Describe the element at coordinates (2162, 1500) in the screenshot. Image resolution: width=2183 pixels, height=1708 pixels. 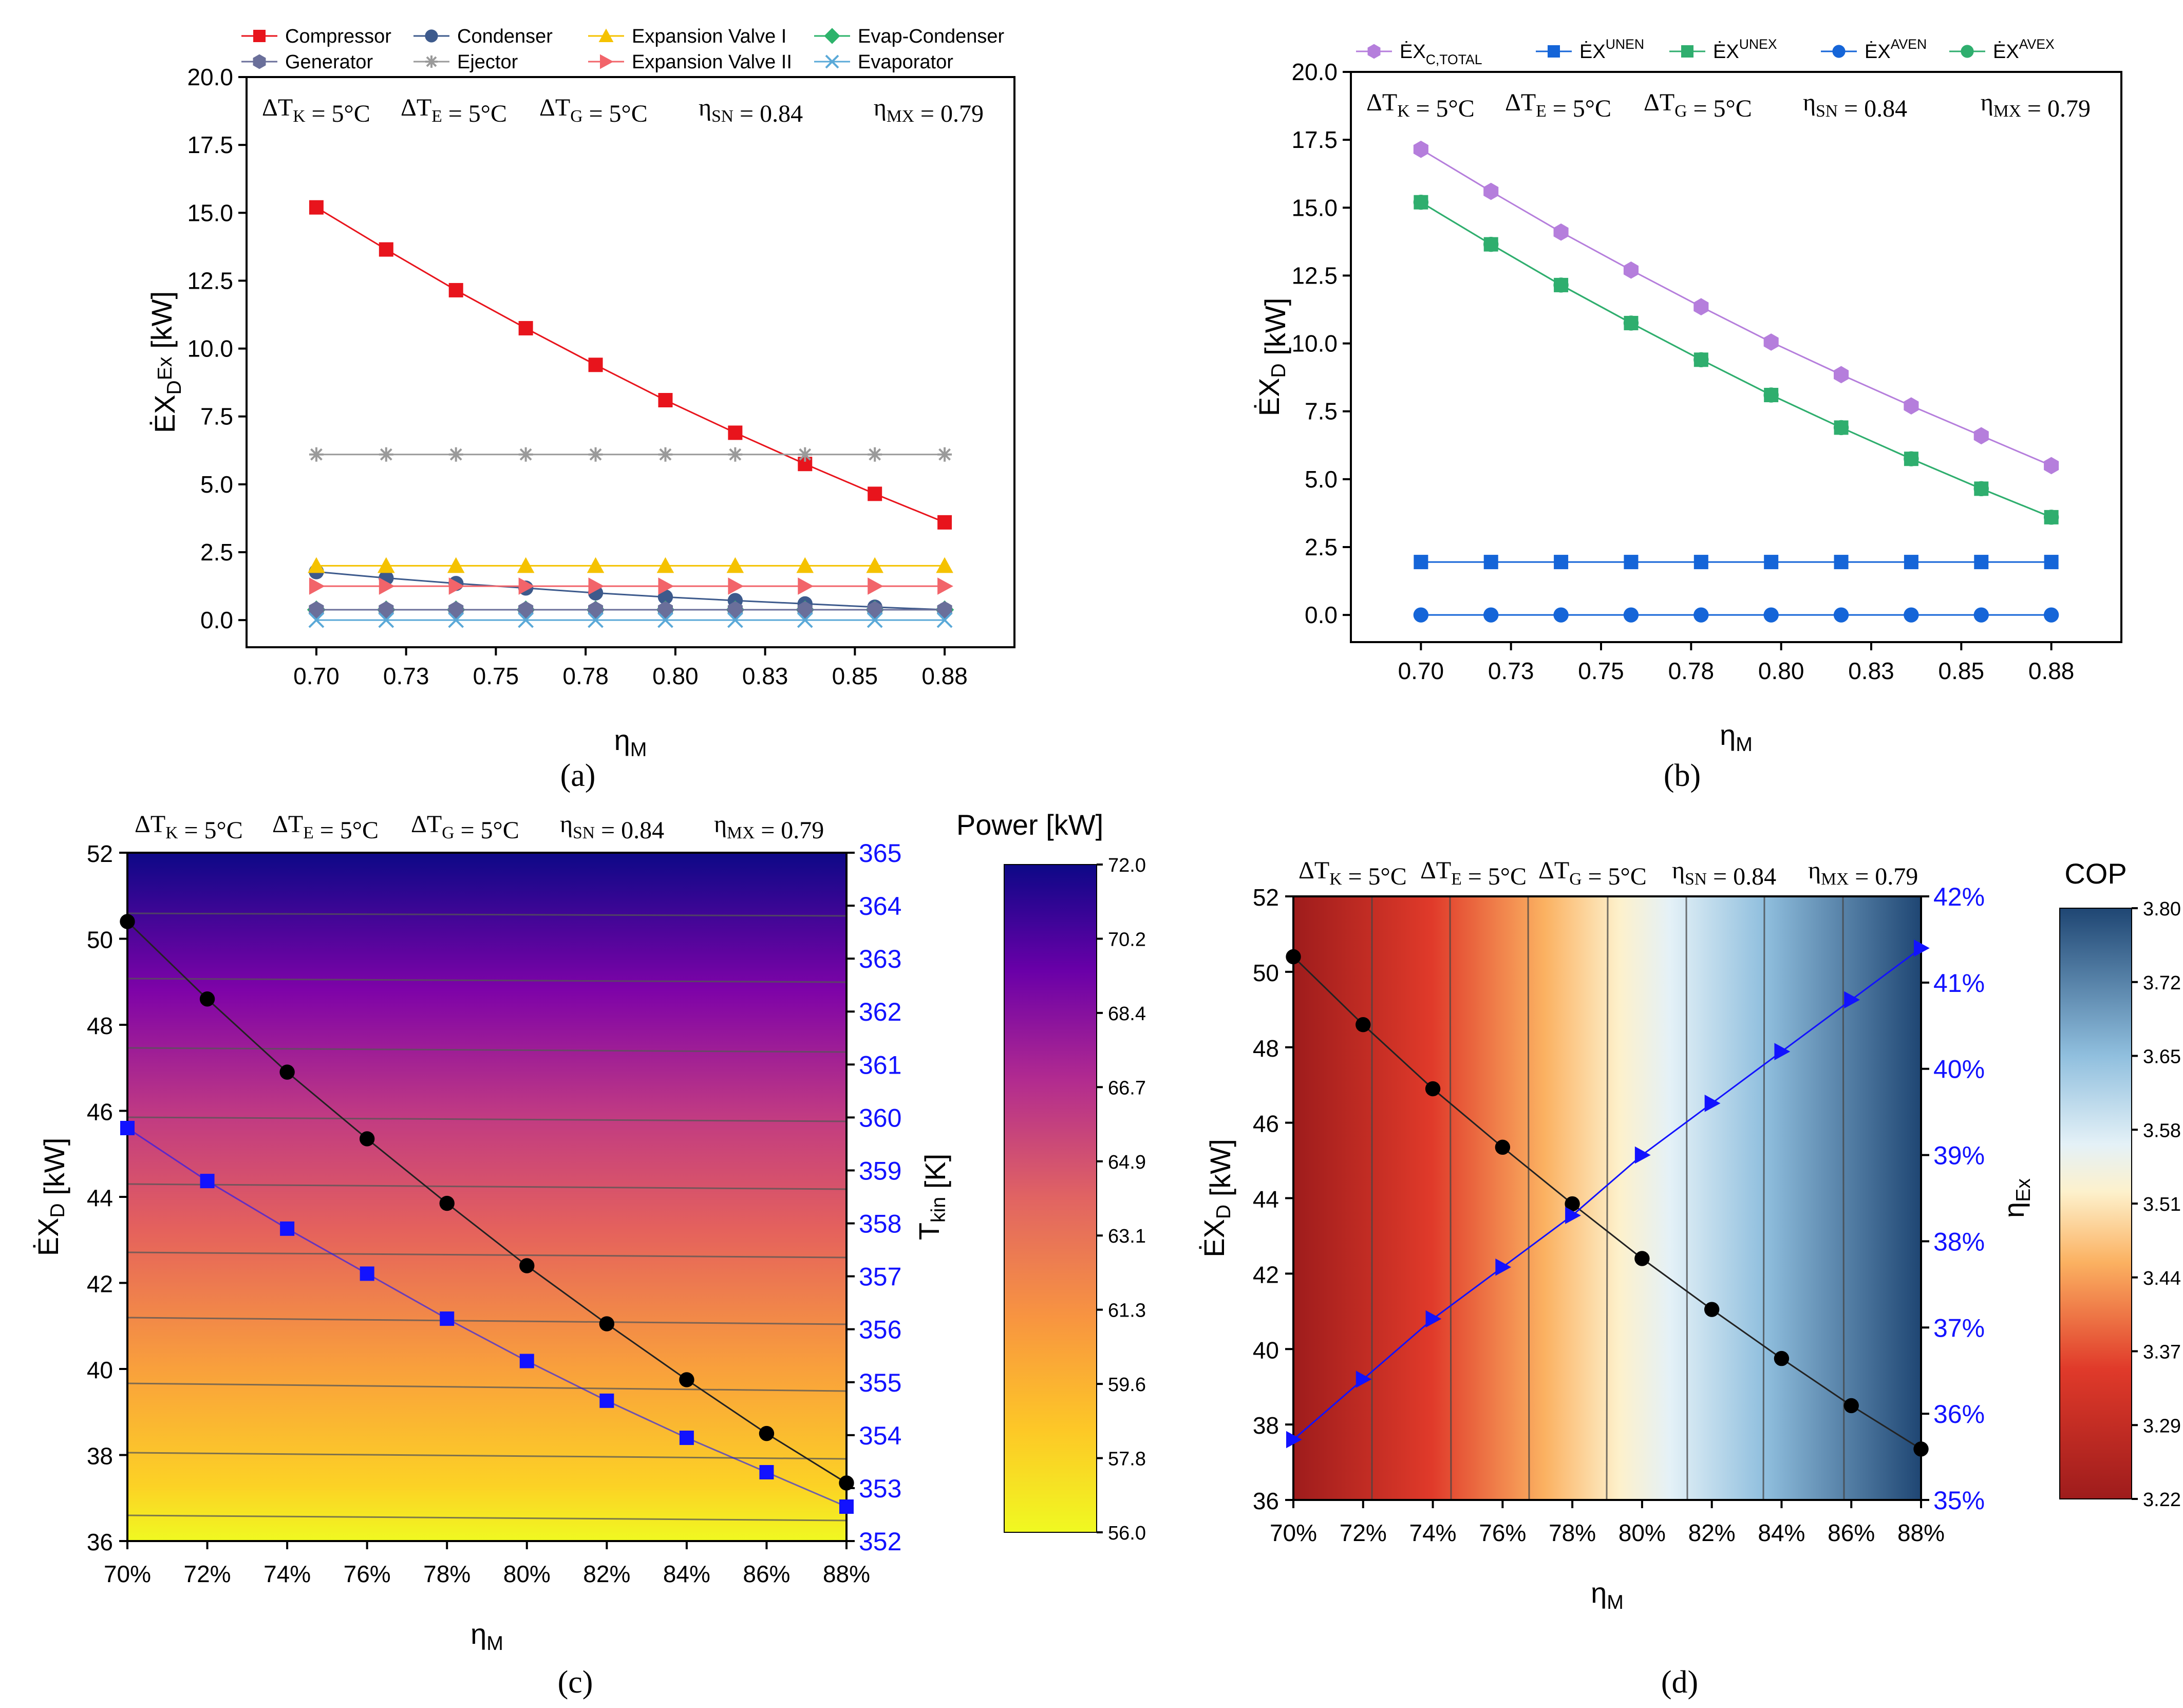
I see `colorbar-tick-label: 3.22` at that location.